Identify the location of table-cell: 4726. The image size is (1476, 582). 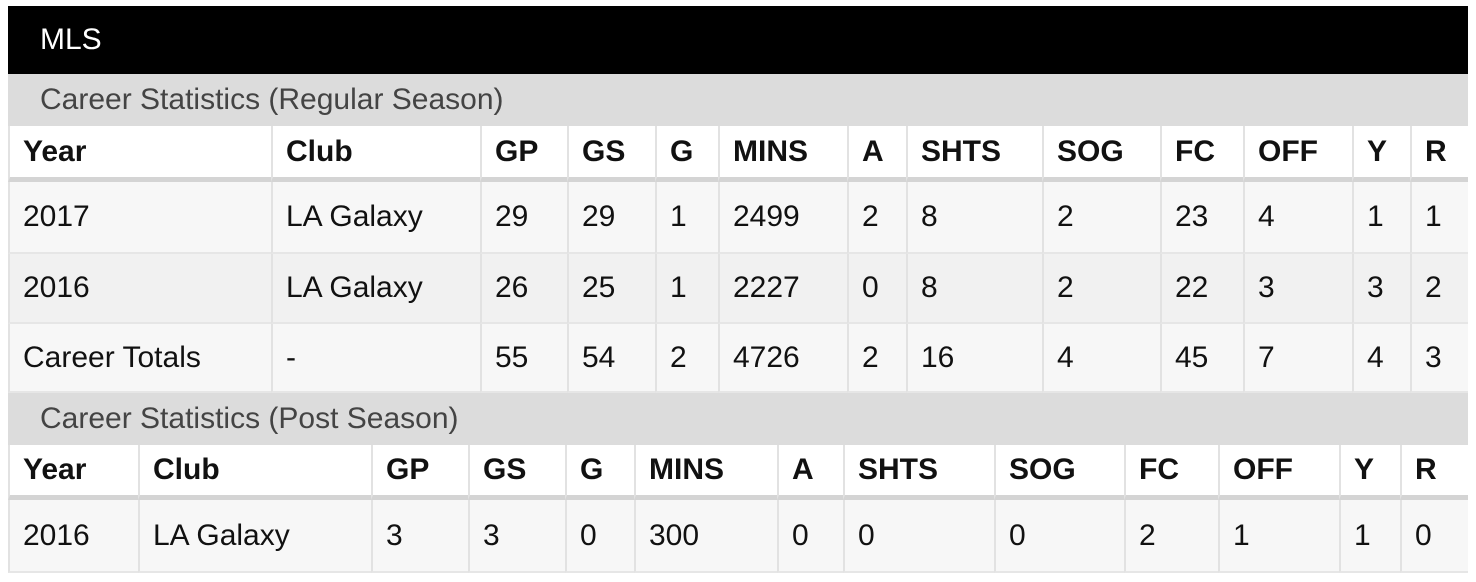
(782, 358).